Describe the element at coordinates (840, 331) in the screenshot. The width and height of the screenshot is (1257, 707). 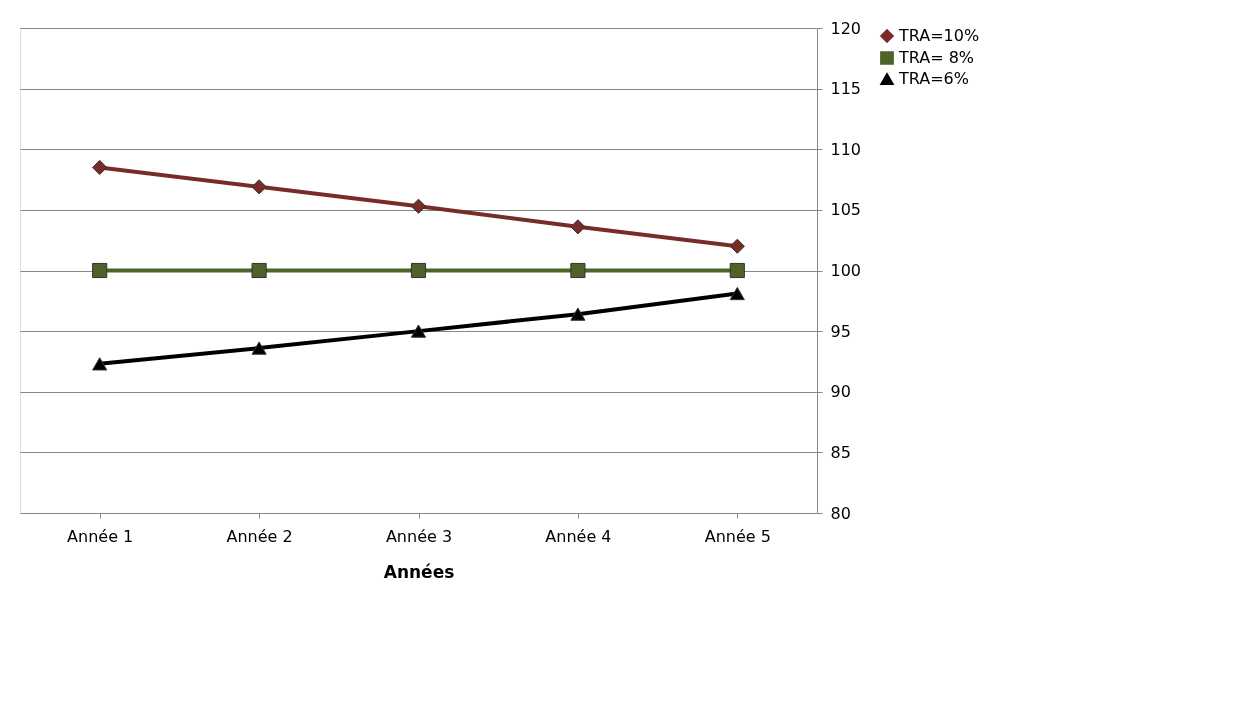
I see `y-tick-label: 95` at that location.